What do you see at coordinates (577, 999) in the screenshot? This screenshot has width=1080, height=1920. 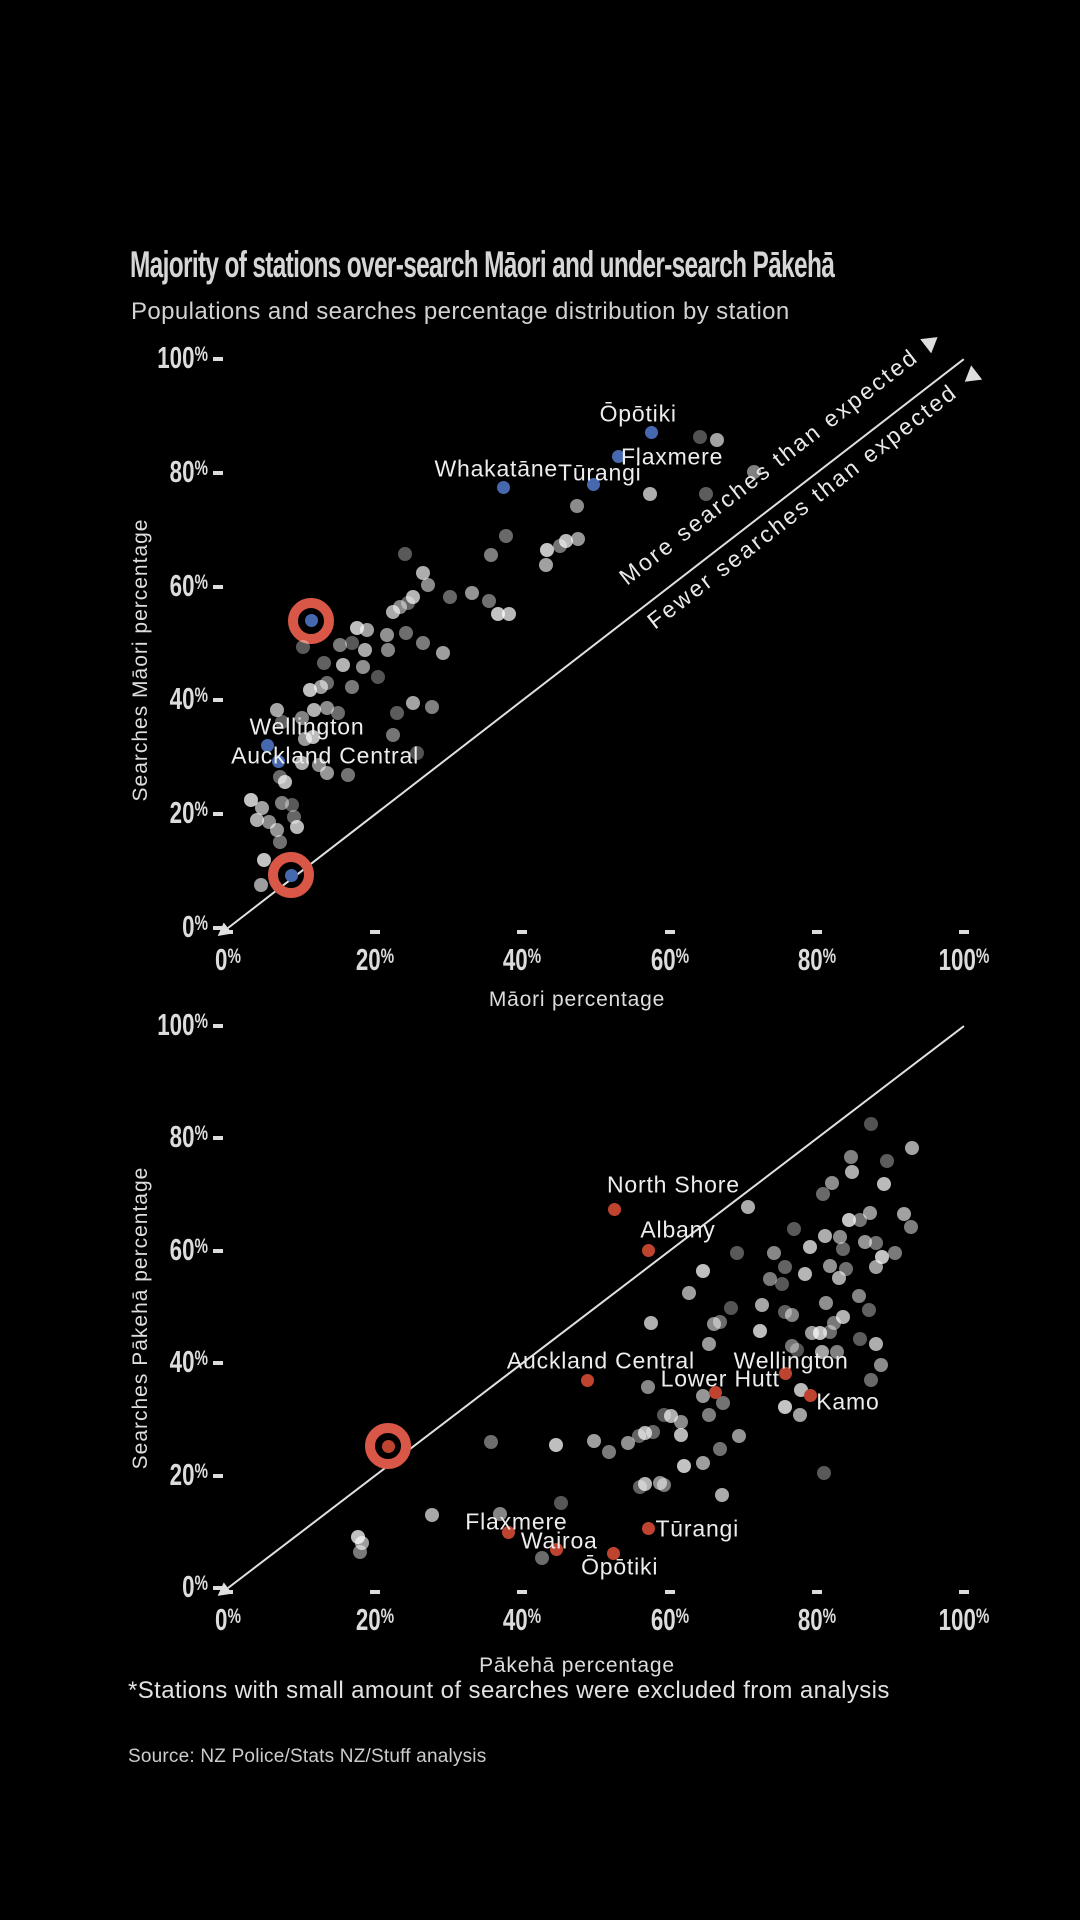 I see `x-axis-title-maori: Māori percentage` at bounding box center [577, 999].